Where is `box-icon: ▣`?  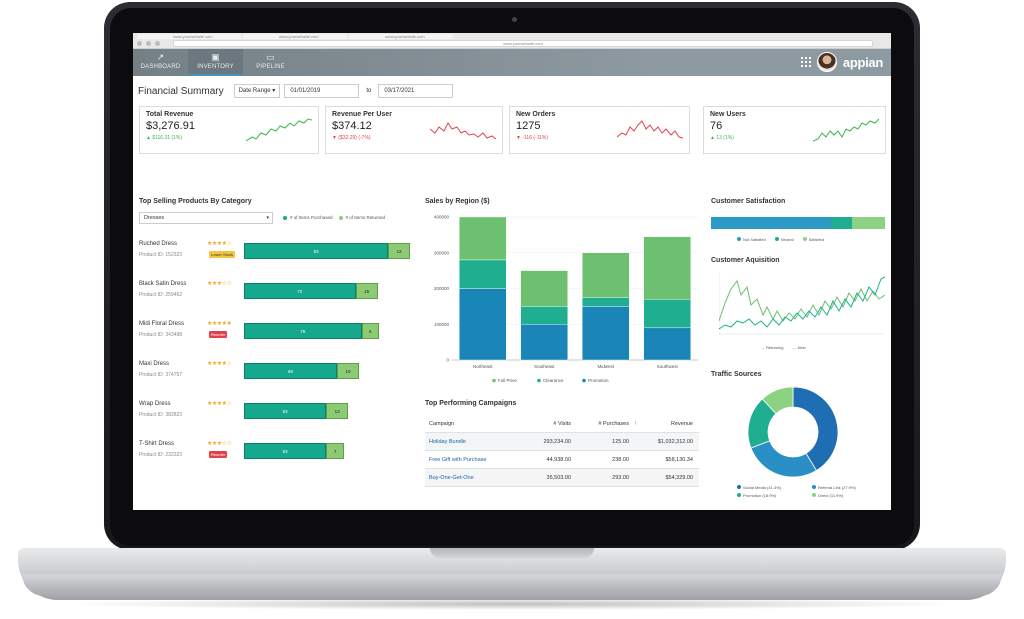
box-icon: ▣ is located at coordinates (215, 57).